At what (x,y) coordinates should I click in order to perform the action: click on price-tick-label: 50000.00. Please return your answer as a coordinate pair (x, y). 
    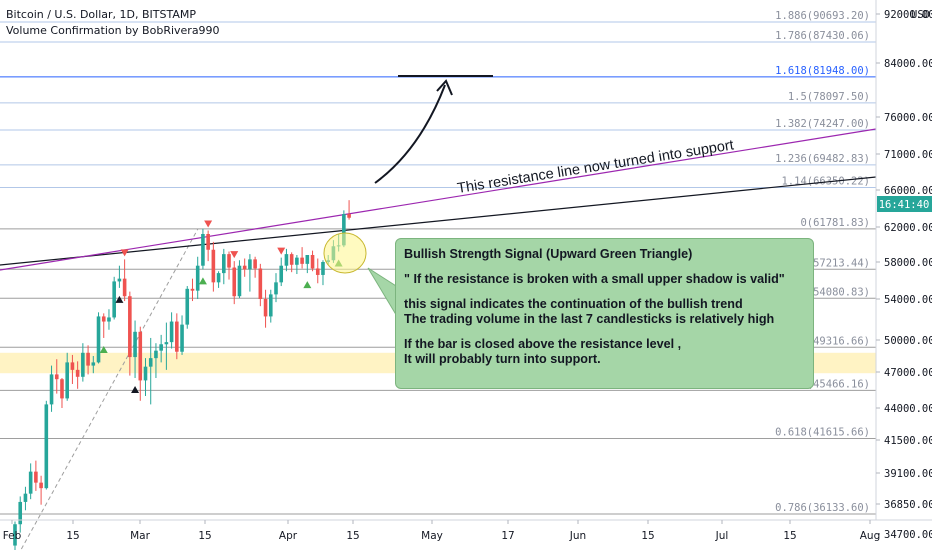
    Looking at the image, I should click on (908, 341).